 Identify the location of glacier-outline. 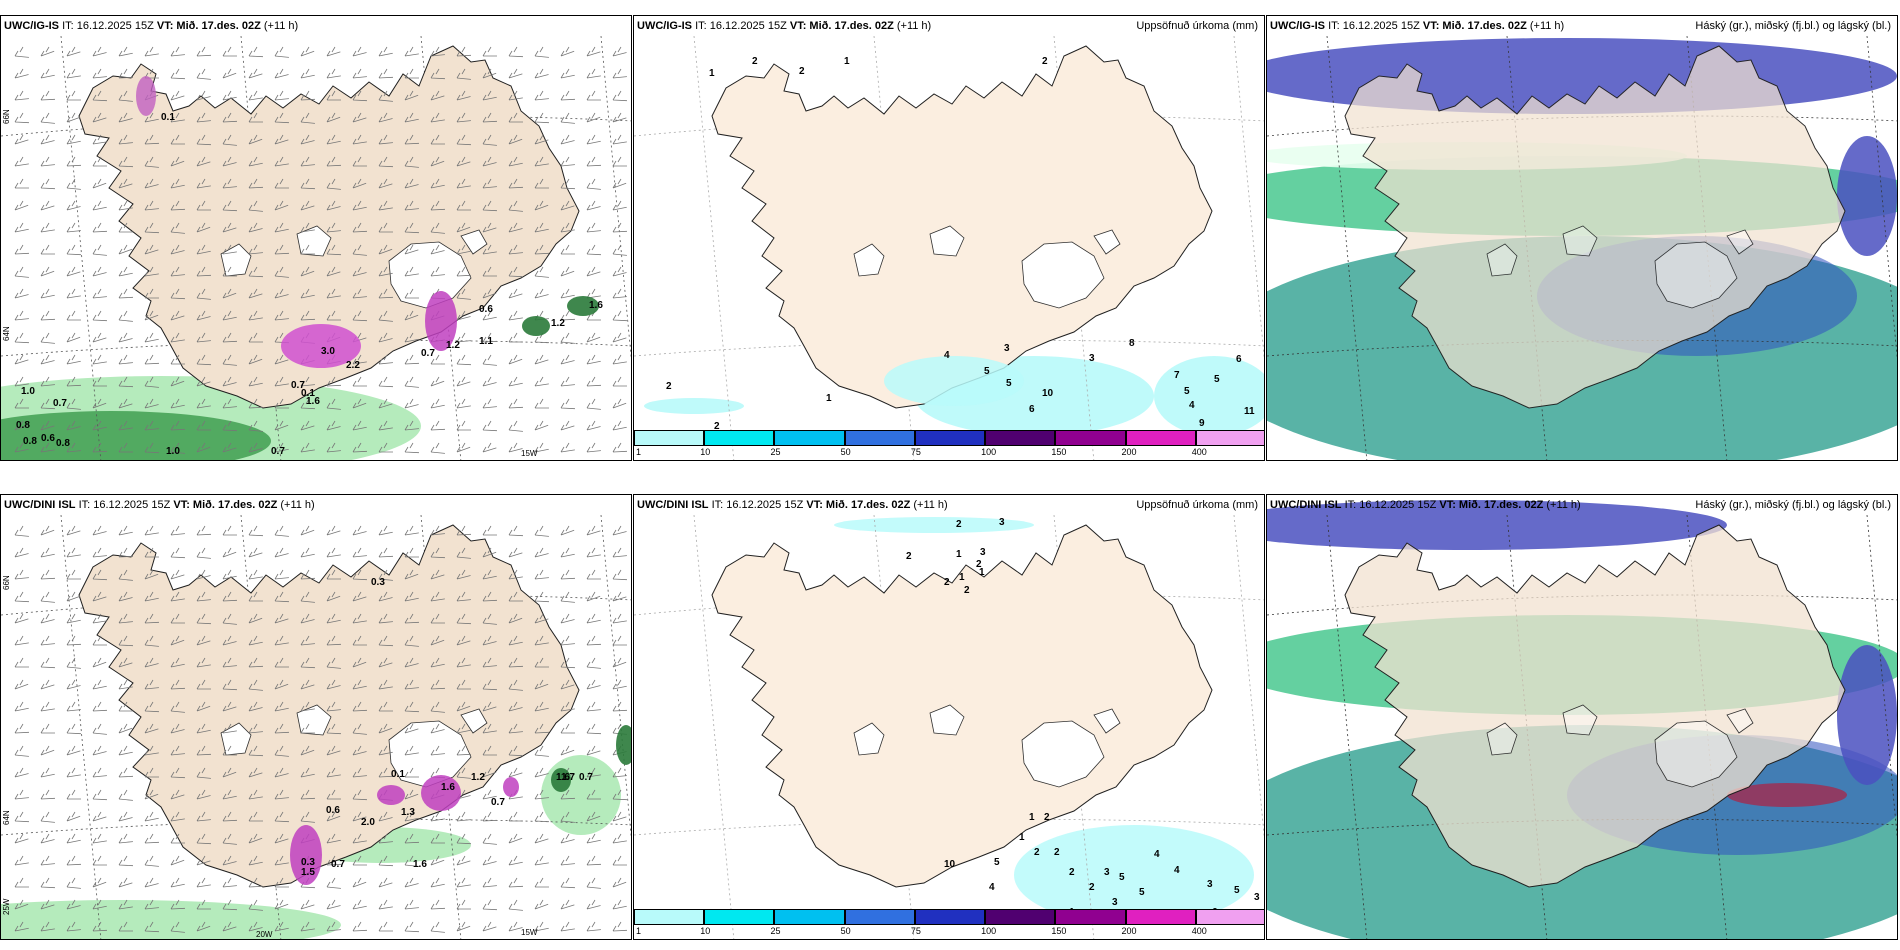
(1063, 754).